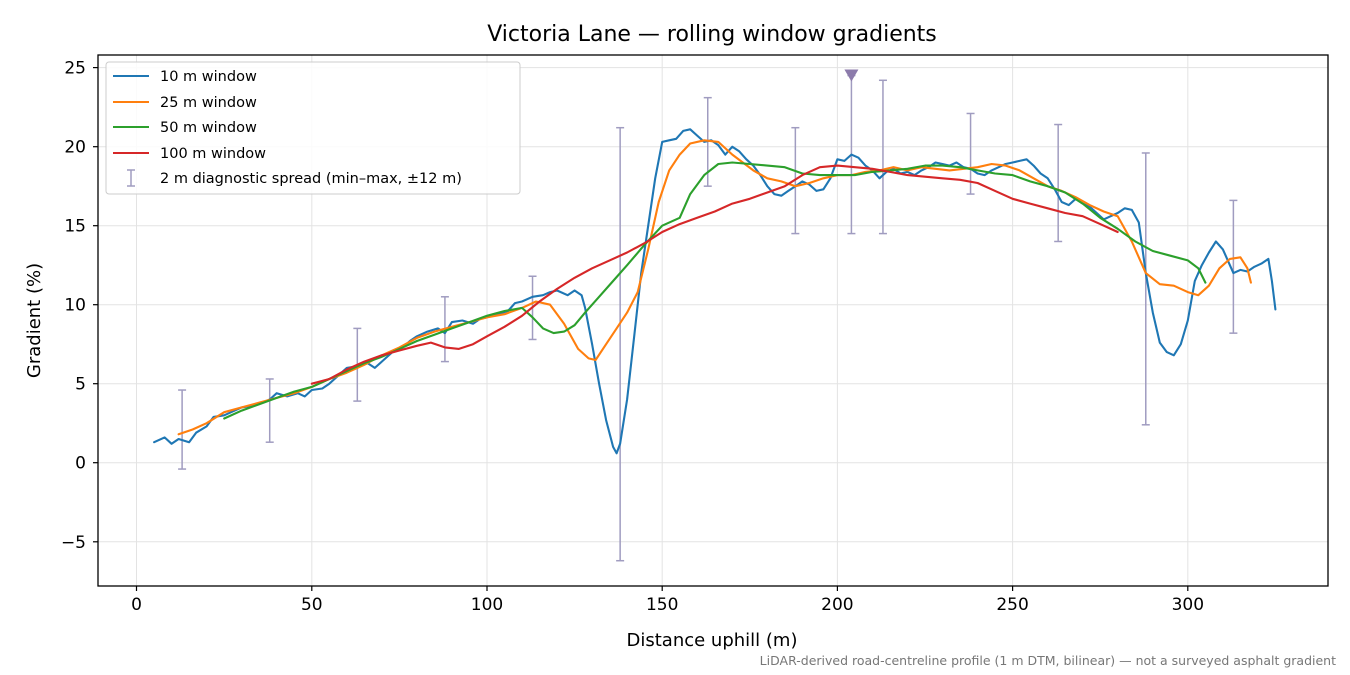 The width and height of the screenshot is (1350, 675). What do you see at coordinates (208, 103) in the screenshot?
I see `legend-label-25m: 25 m window` at bounding box center [208, 103].